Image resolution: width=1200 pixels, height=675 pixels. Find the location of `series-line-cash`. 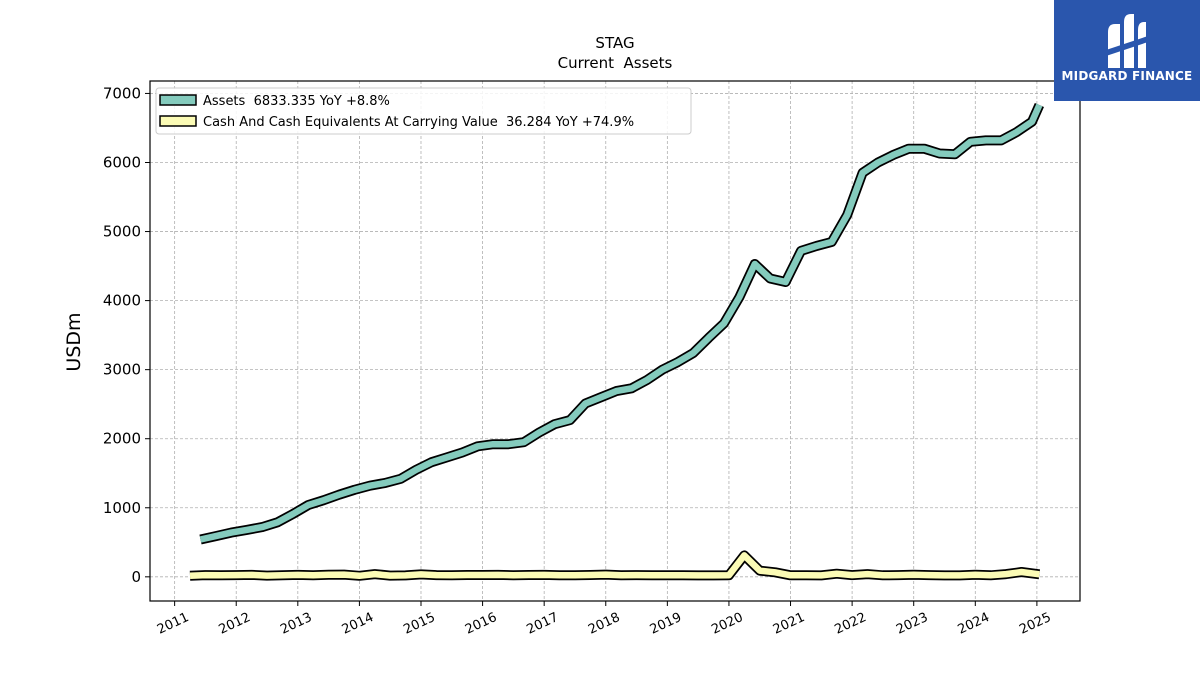

series-line-cash is located at coordinates (614, 566).